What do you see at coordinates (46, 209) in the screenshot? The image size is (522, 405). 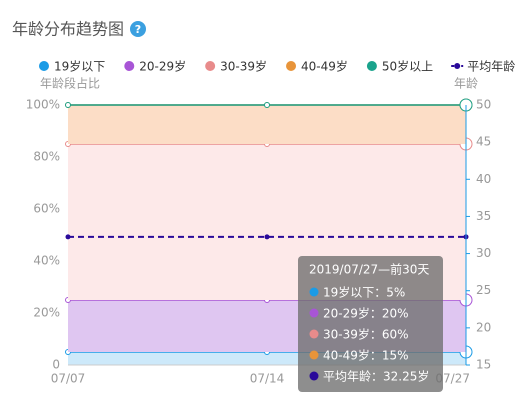 I see `y-tick-label: 60%` at bounding box center [46, 209].